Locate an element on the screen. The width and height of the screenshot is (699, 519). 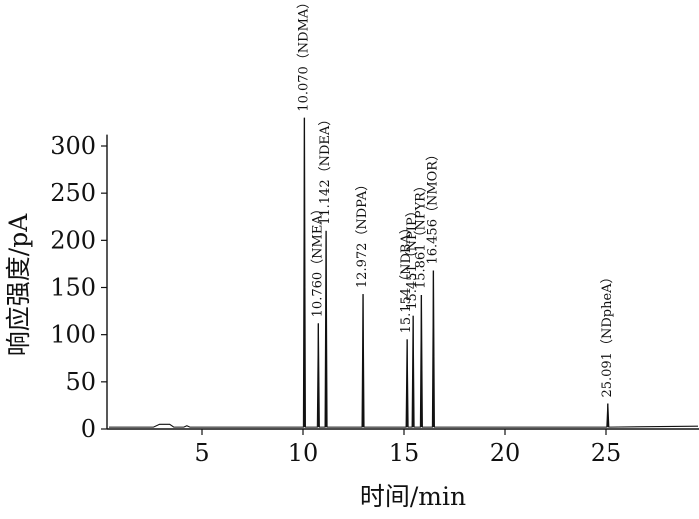
peak-label: 10.070（NDMA） is located at coordinates (303, 56).